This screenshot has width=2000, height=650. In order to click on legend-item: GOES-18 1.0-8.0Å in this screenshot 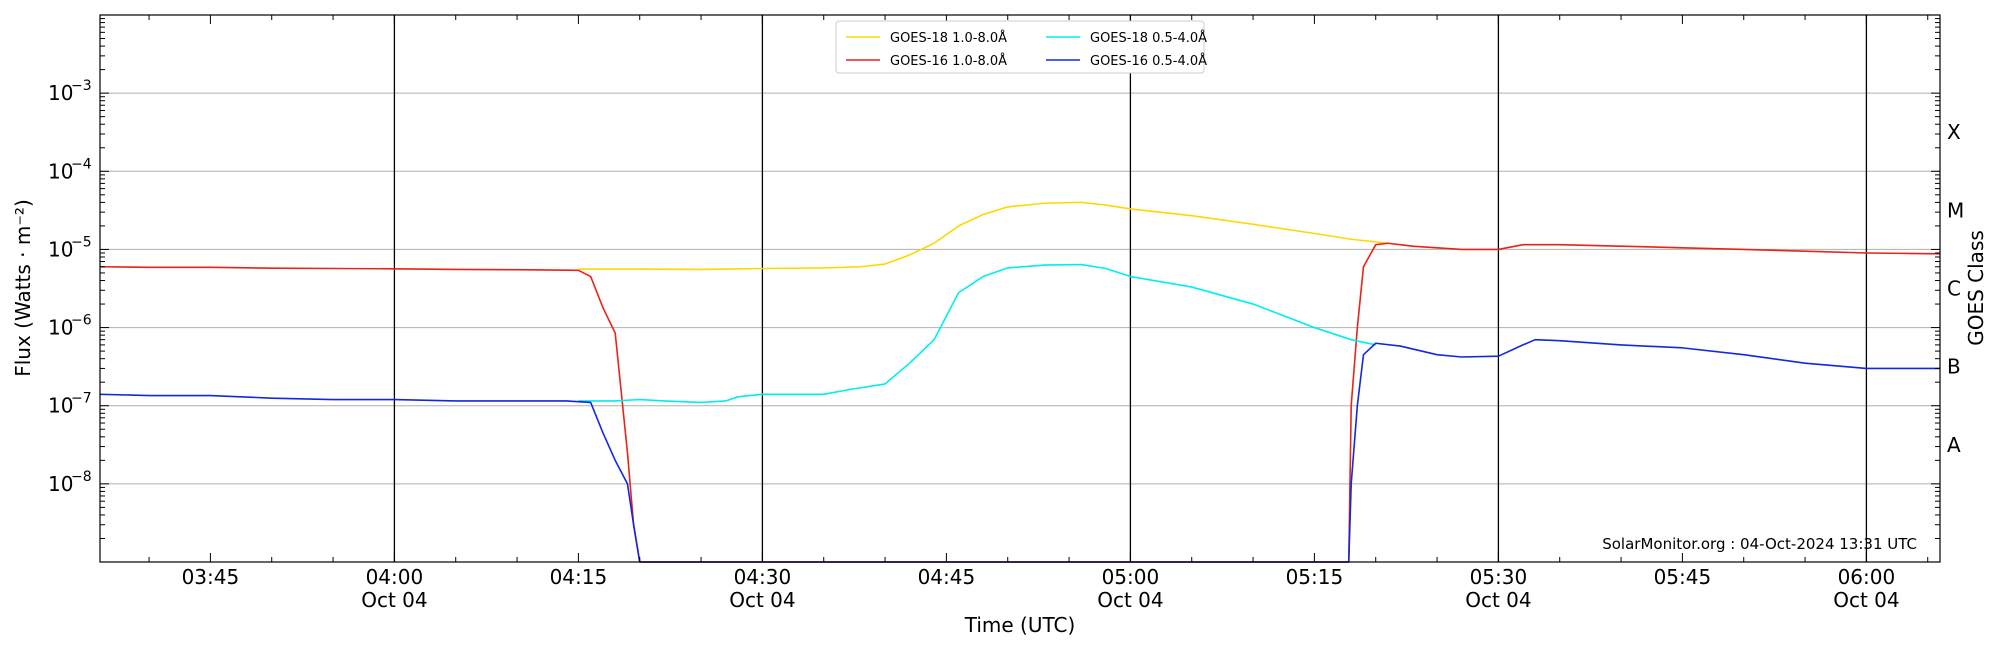, I will do `click(926, 38)`.